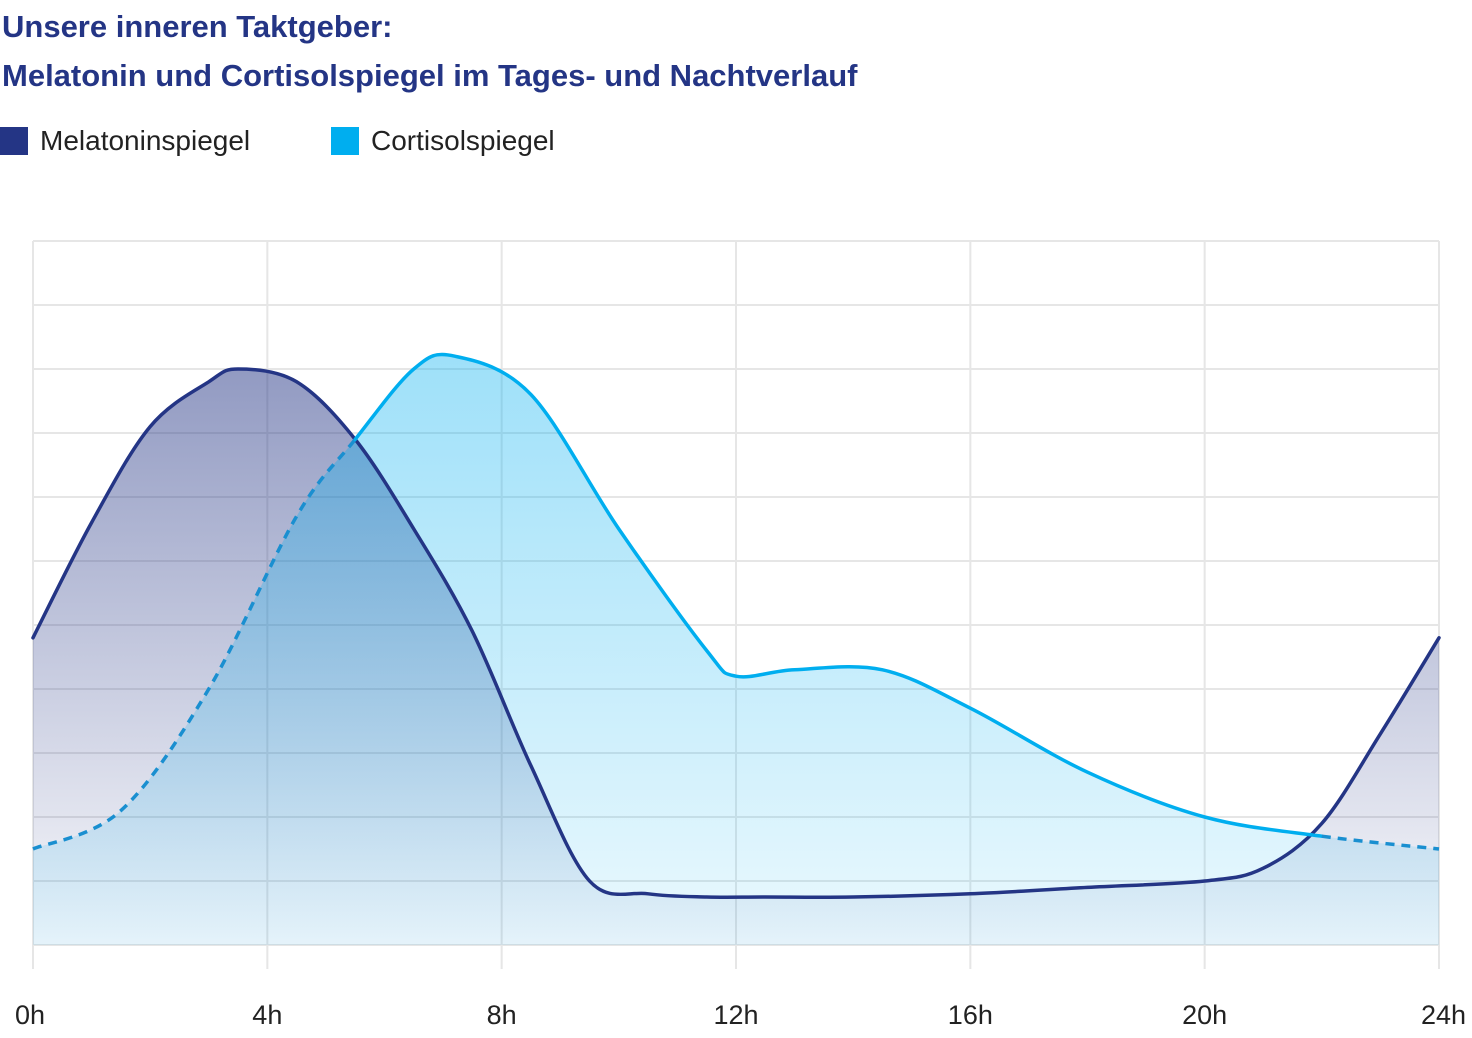  Describe the element at coordinates (145, 140) in the screenshot. I see `legend-label-melatonin: Melatoninspiegel` at that location.